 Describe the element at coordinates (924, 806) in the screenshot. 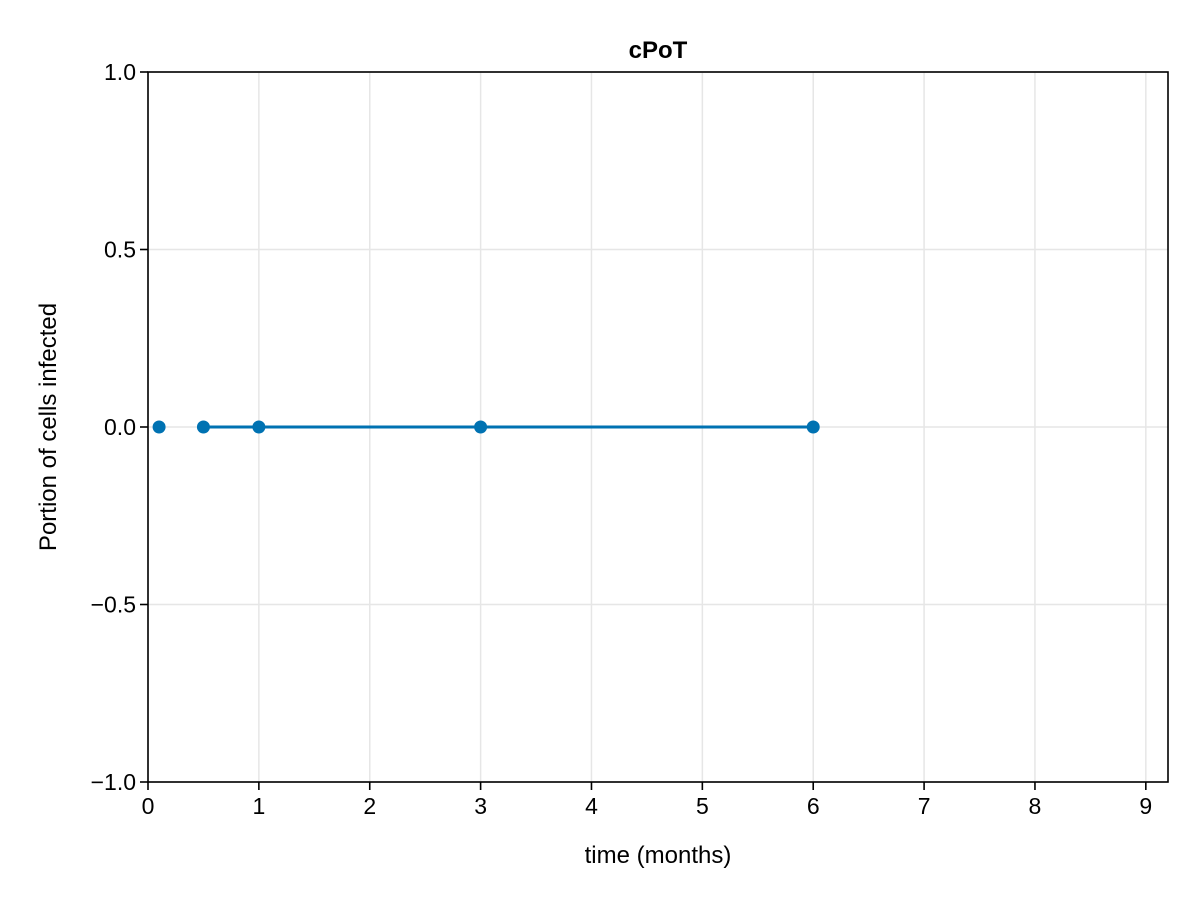

I see `x-tick-label: 7` at that location.